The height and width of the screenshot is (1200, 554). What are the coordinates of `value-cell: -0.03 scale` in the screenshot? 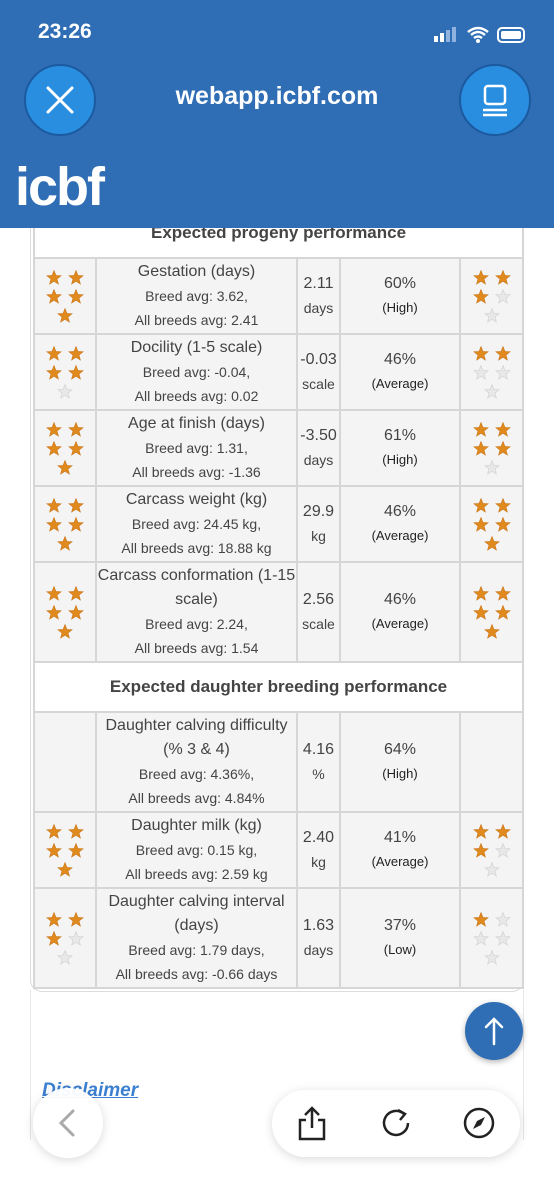 It's located at (318, 372).